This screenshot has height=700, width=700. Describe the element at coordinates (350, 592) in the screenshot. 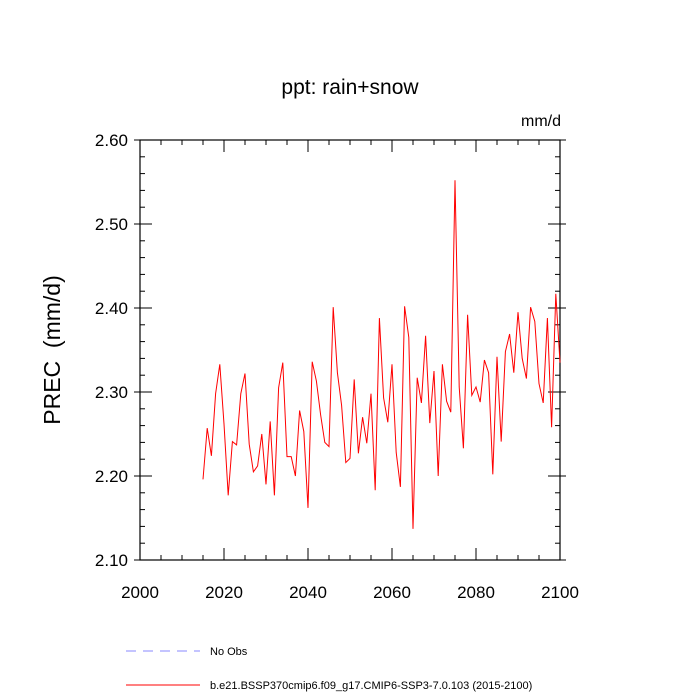

I see `x-tick-labels: 2000 2020 2040 2060 2080 2100` at that location.